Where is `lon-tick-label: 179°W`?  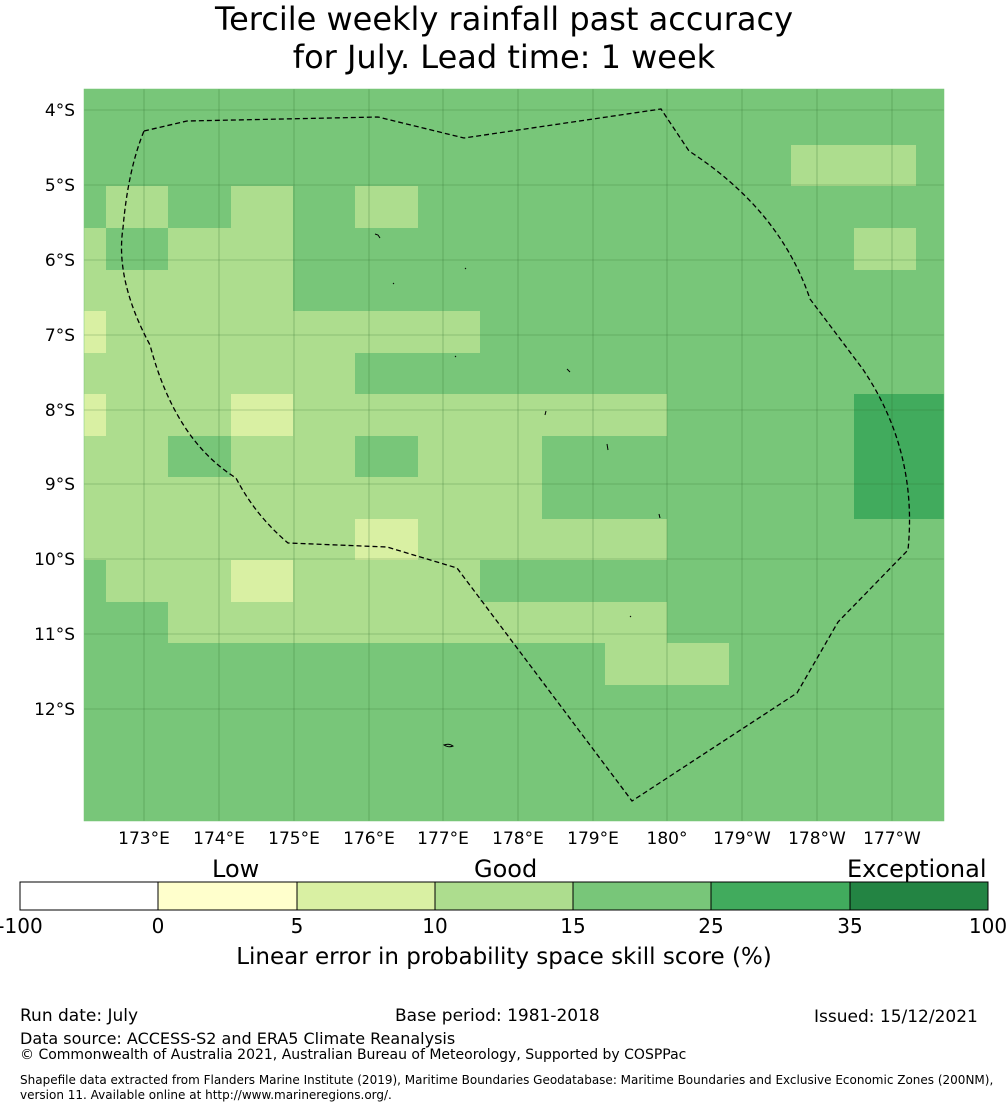 lon-tick-label: 179°W is located at coordinates (742, 839).